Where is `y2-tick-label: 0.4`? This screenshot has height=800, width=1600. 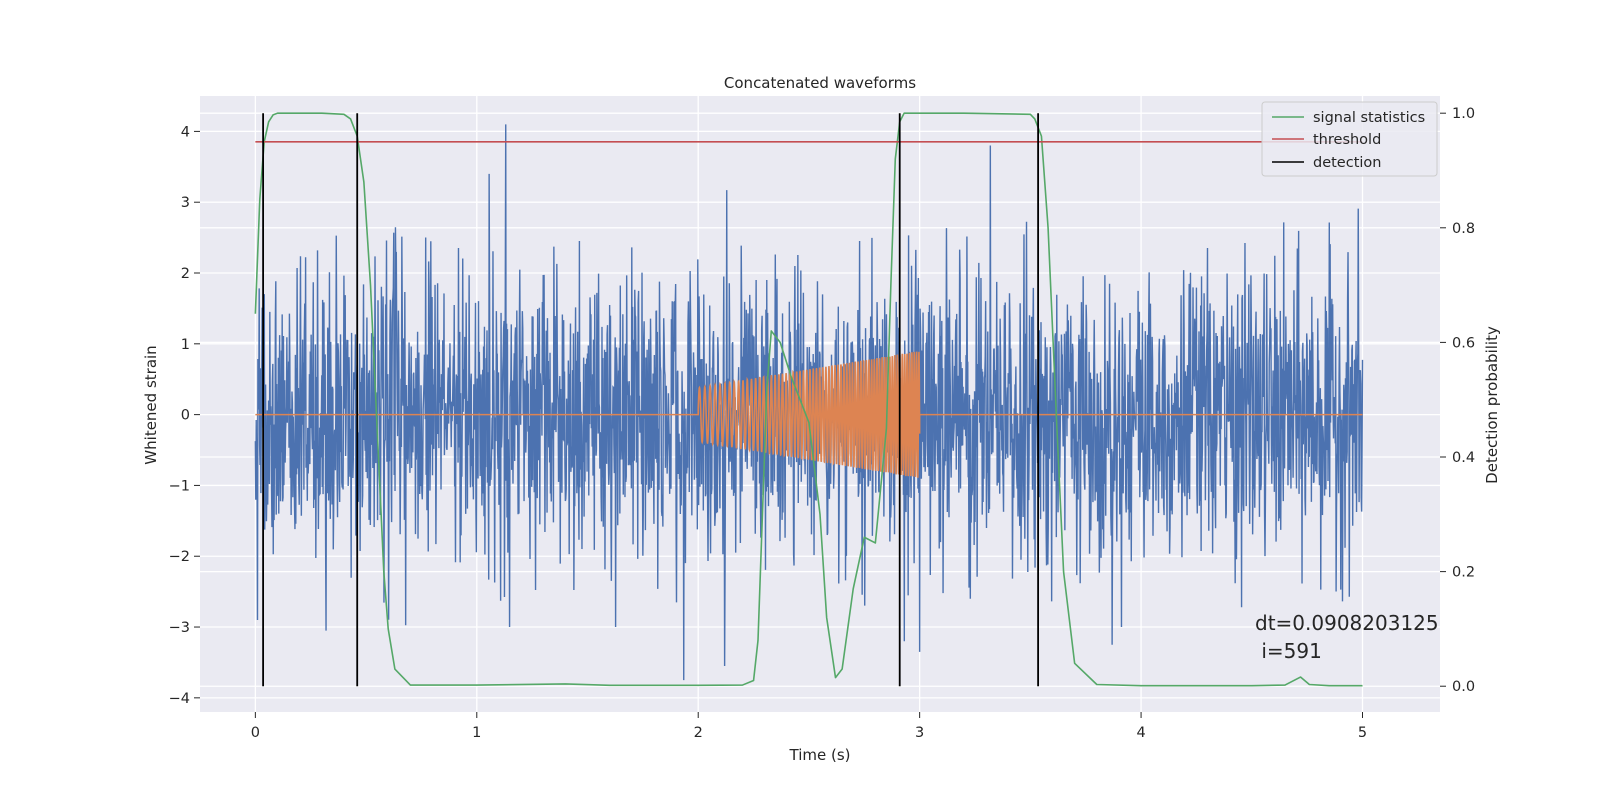
y2-tick-label: 0.4 is located at coordinates (1463, 458).